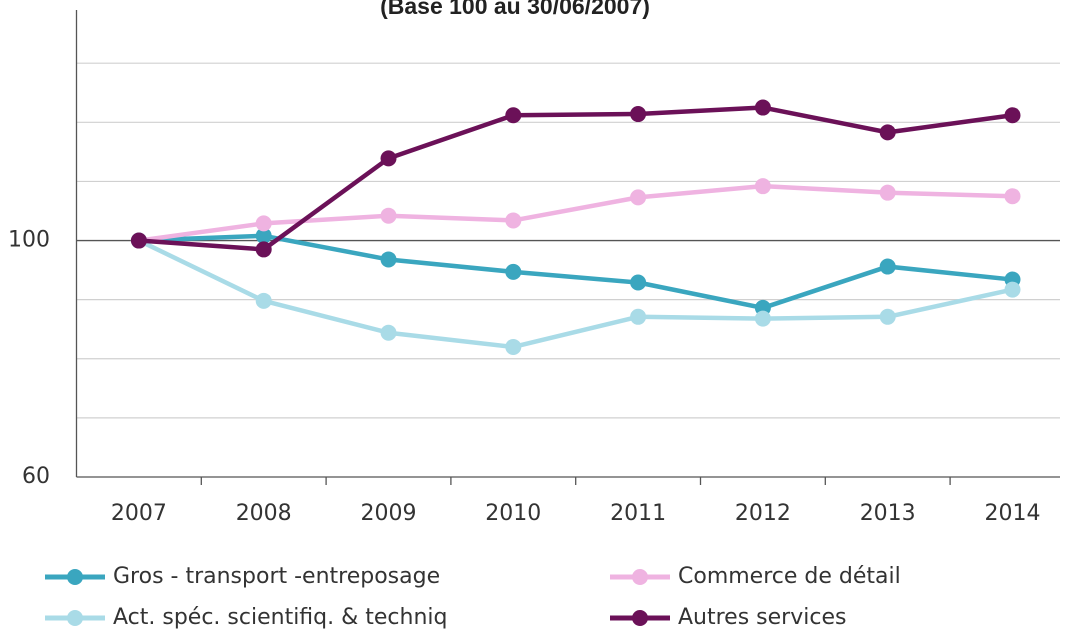 The width and height of the screenshot is (1070, 635). Describe the element at coordinates (888, 513) in the screenshot. I see `x-tick-label: 2013` at that location.